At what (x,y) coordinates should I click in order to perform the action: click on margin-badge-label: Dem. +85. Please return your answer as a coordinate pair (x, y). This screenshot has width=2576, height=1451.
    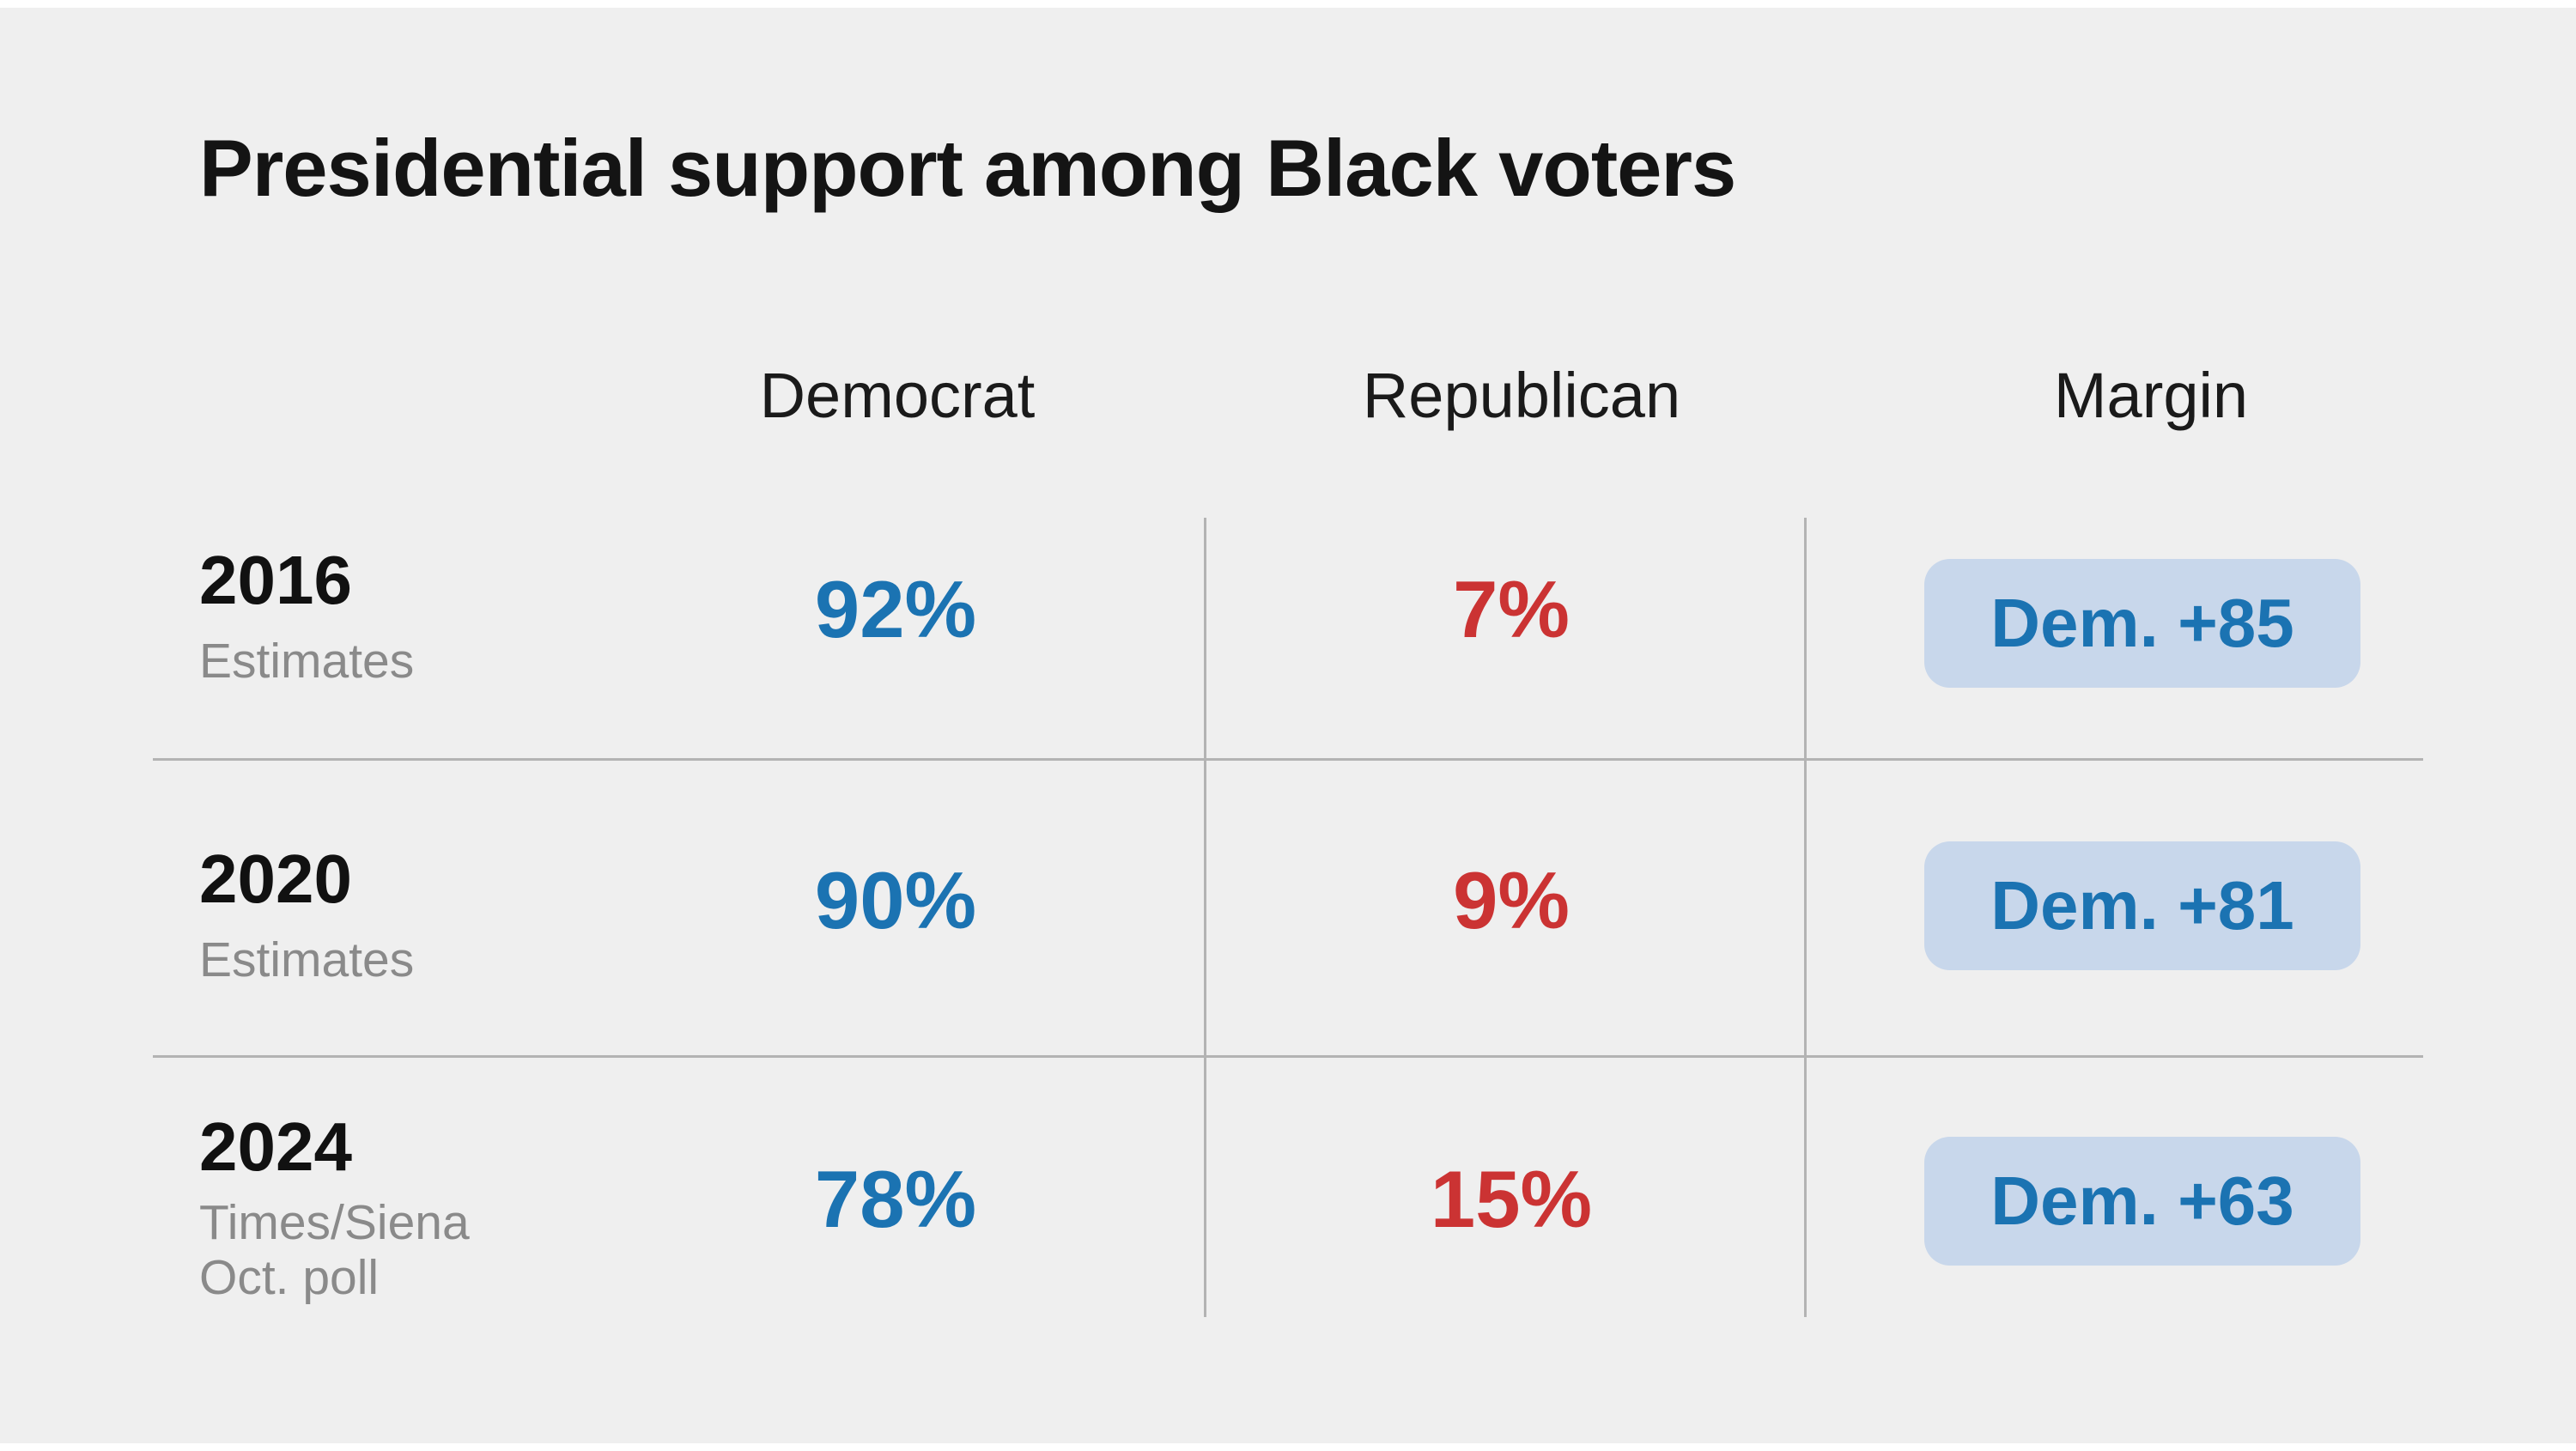
    Looking at the image, I should click on (2142, 623).